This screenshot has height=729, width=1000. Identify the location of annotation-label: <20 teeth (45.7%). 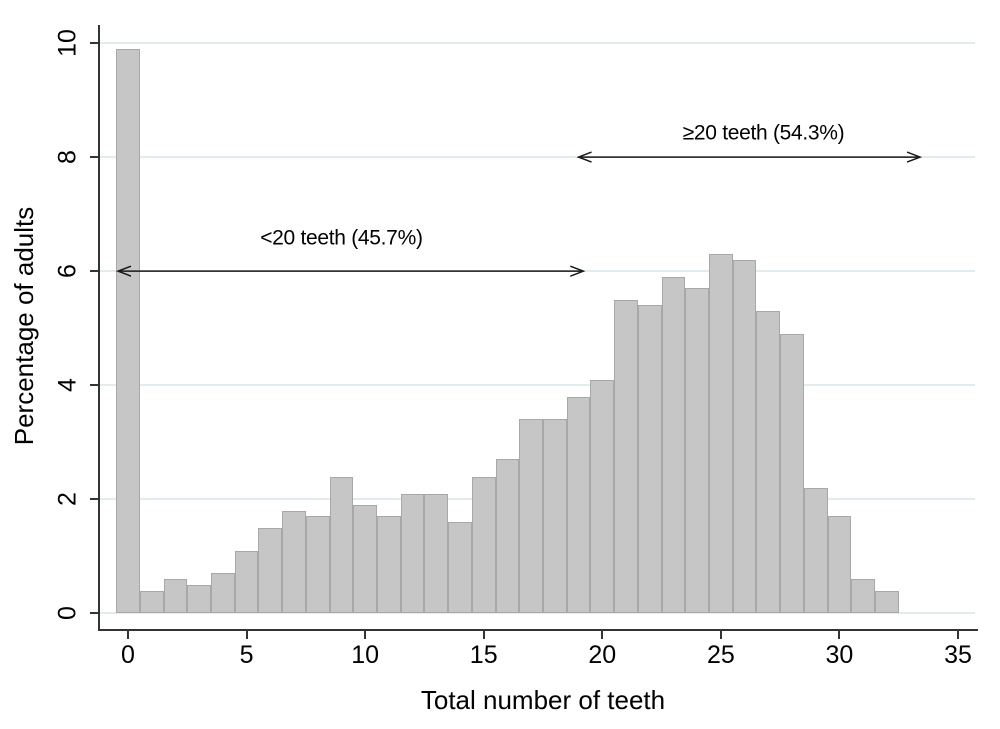
(341, 238).